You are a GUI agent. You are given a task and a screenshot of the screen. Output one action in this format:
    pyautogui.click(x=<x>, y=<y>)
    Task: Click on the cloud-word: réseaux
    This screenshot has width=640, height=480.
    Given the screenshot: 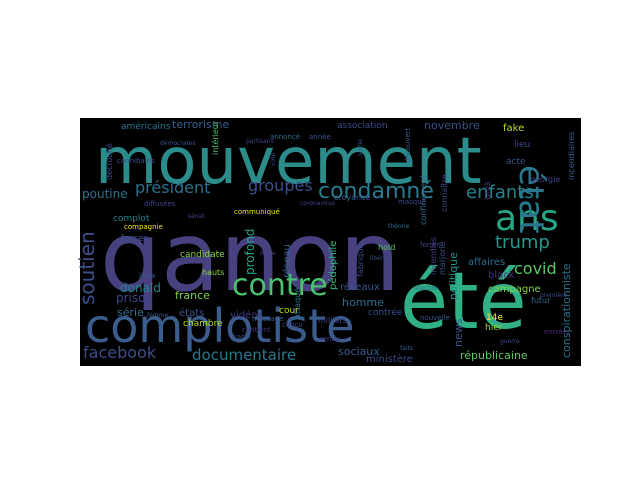 What is the action you would take?
    pyautogui.click(x=360, y=287)
    